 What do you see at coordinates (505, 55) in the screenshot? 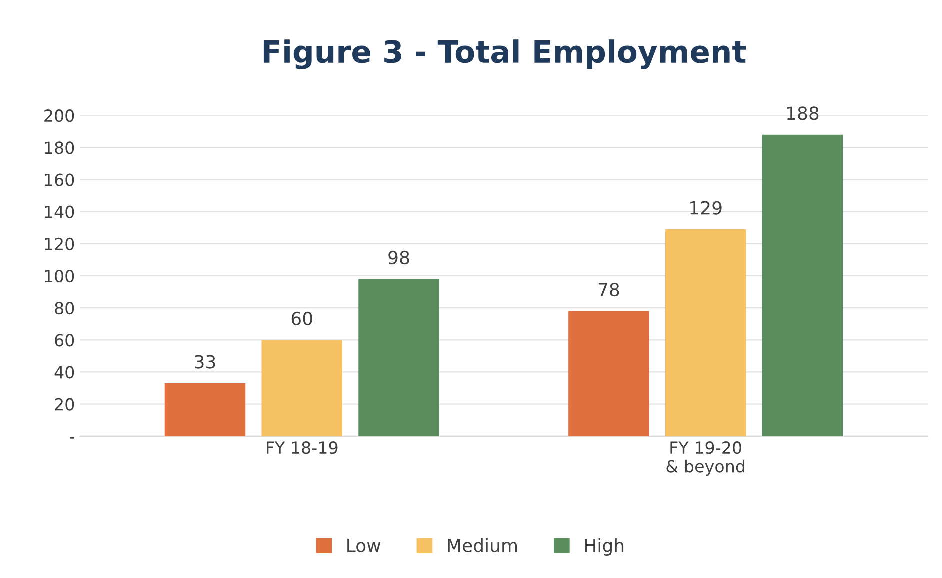
I see `chart-title: Figure 3 - Total Employment` at bounding box center [505, 55].